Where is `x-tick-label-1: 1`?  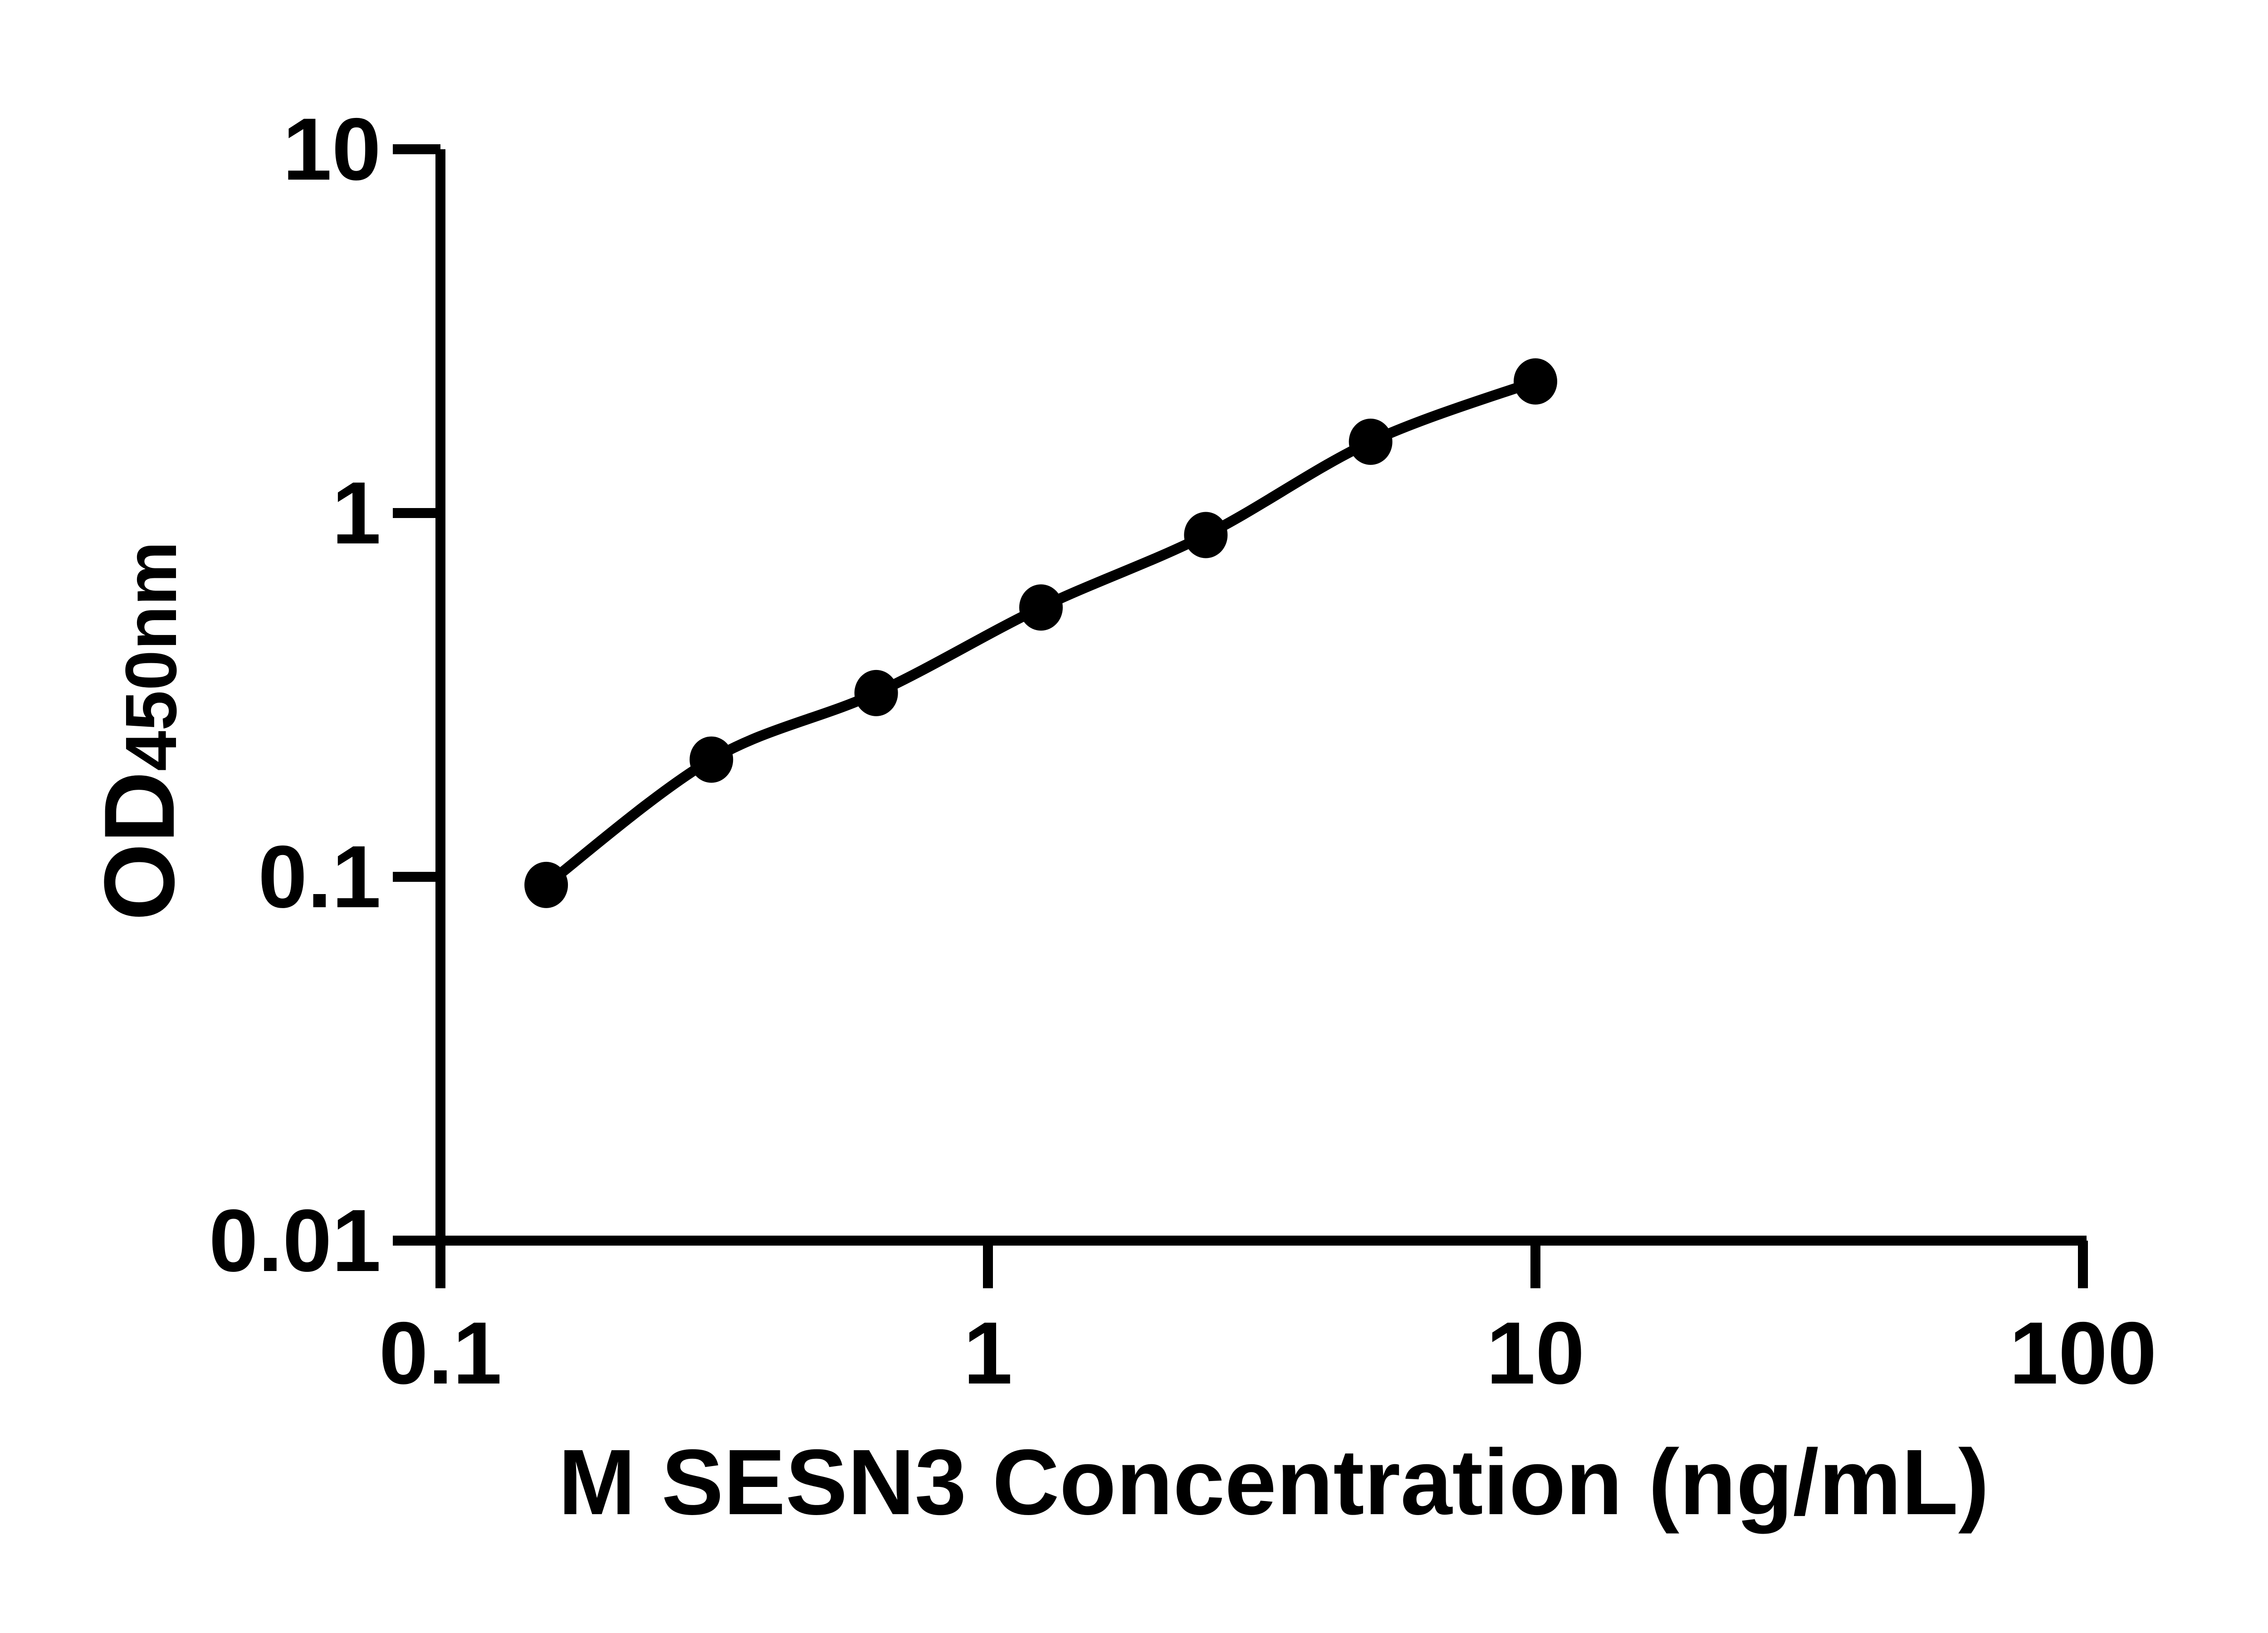 x-tick-label-1: 1 is located at coordinates (988, 1353).